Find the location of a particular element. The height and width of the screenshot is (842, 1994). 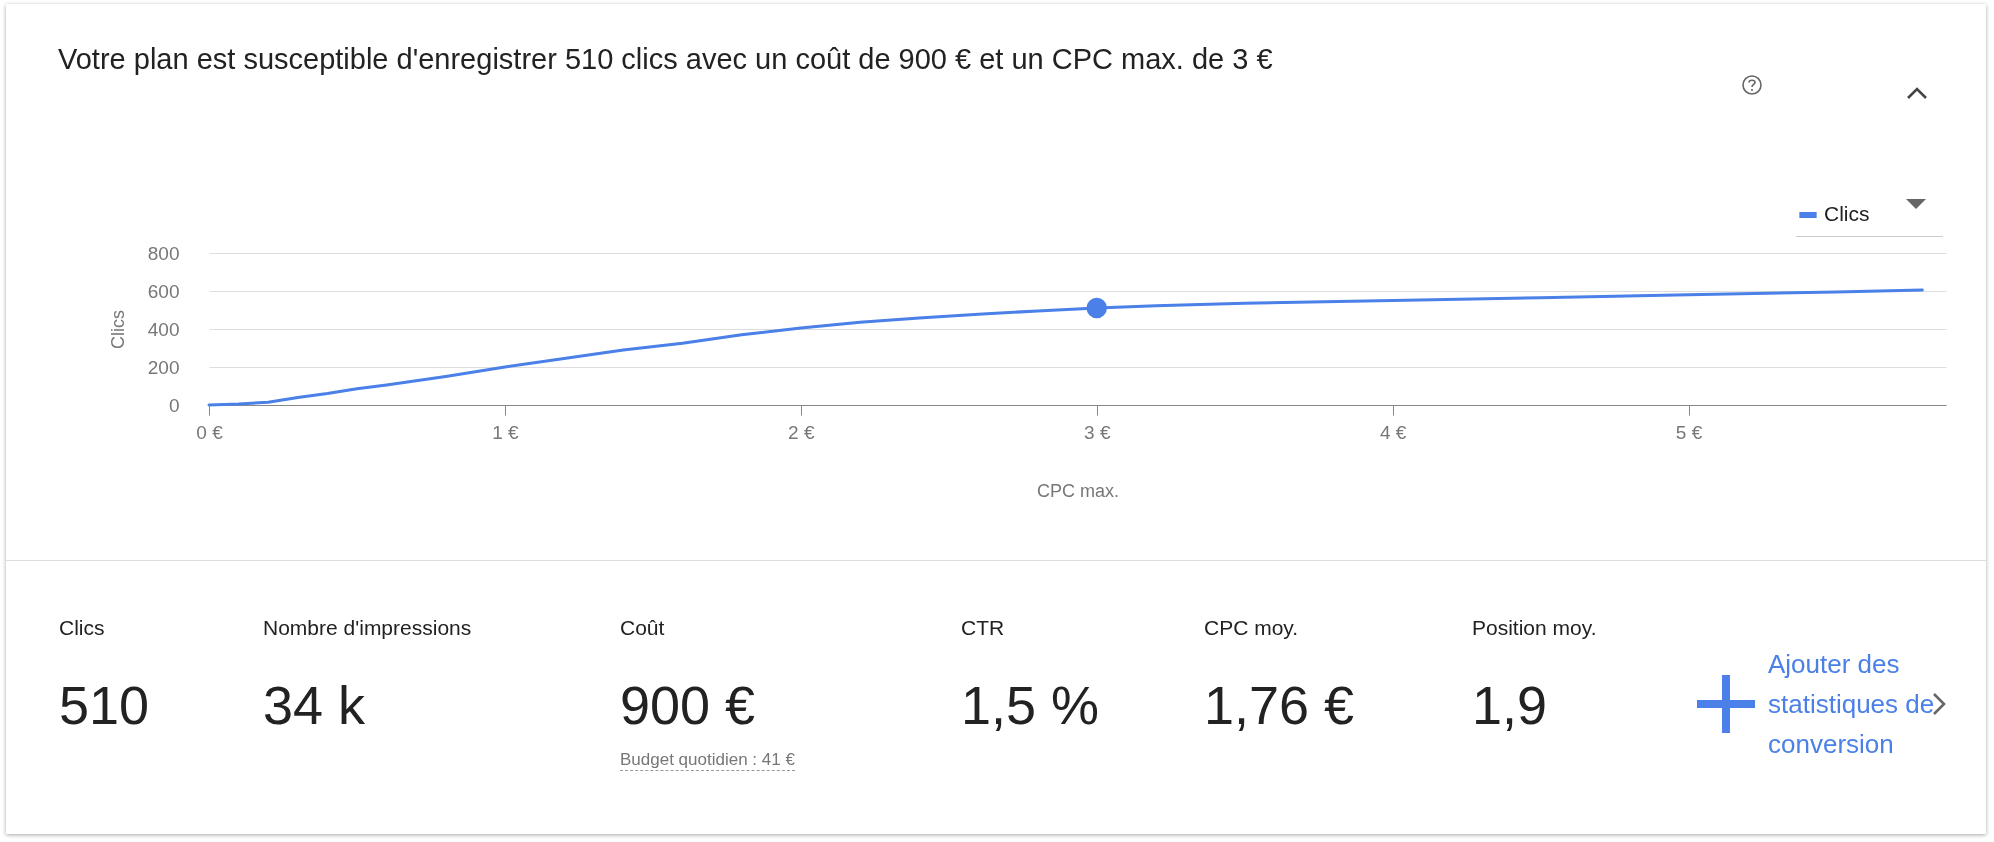

category-label: Nombre d'impressions is located at coordinates (367, 628).